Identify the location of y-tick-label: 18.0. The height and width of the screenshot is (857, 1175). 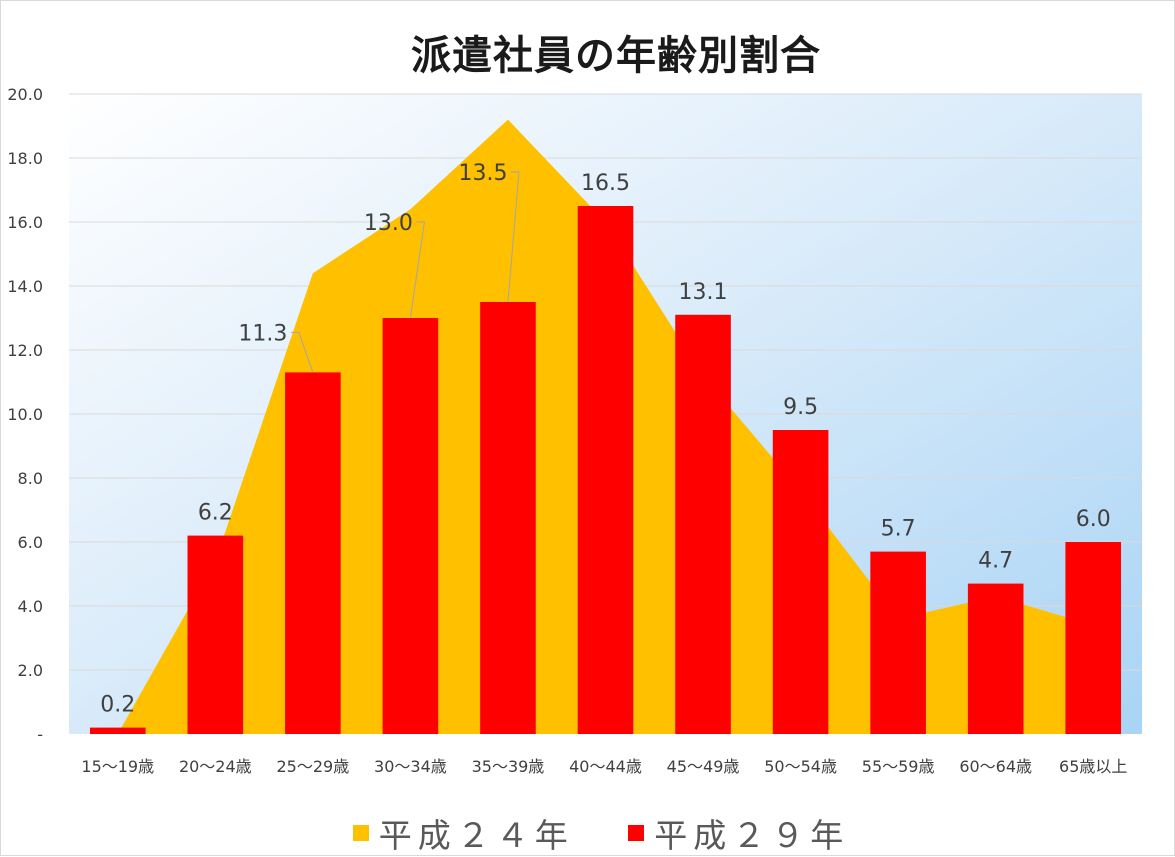
(25, 158).